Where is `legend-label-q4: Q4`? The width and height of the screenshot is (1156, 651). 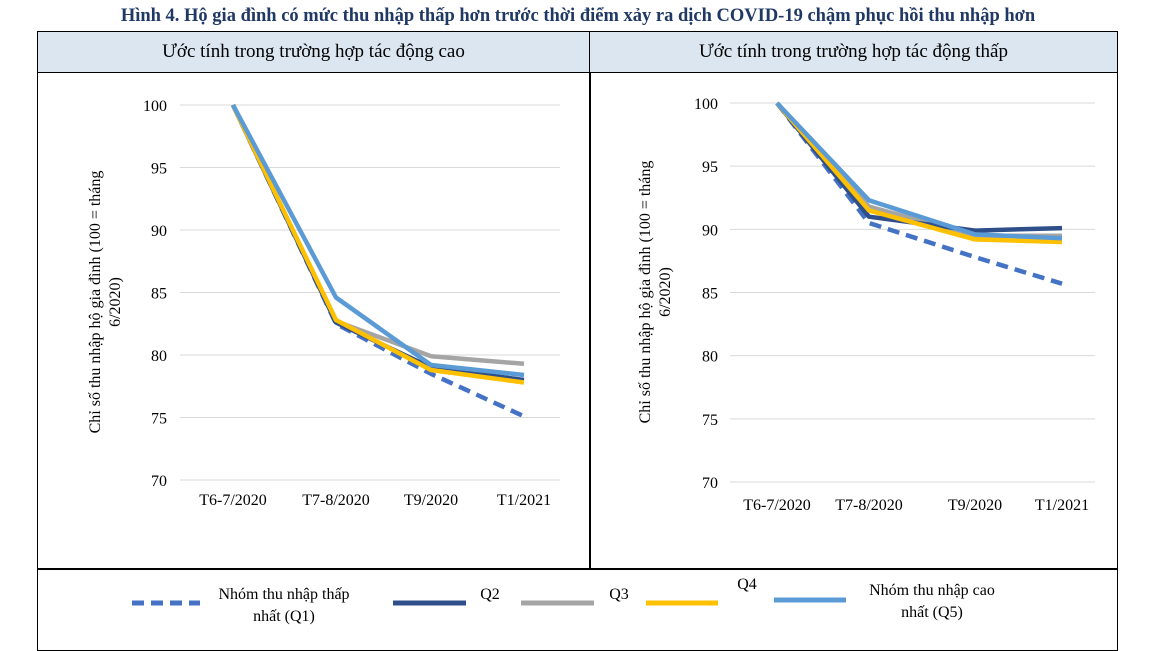
legend-label-q4: Q4 is located at coordinates (747, 585).